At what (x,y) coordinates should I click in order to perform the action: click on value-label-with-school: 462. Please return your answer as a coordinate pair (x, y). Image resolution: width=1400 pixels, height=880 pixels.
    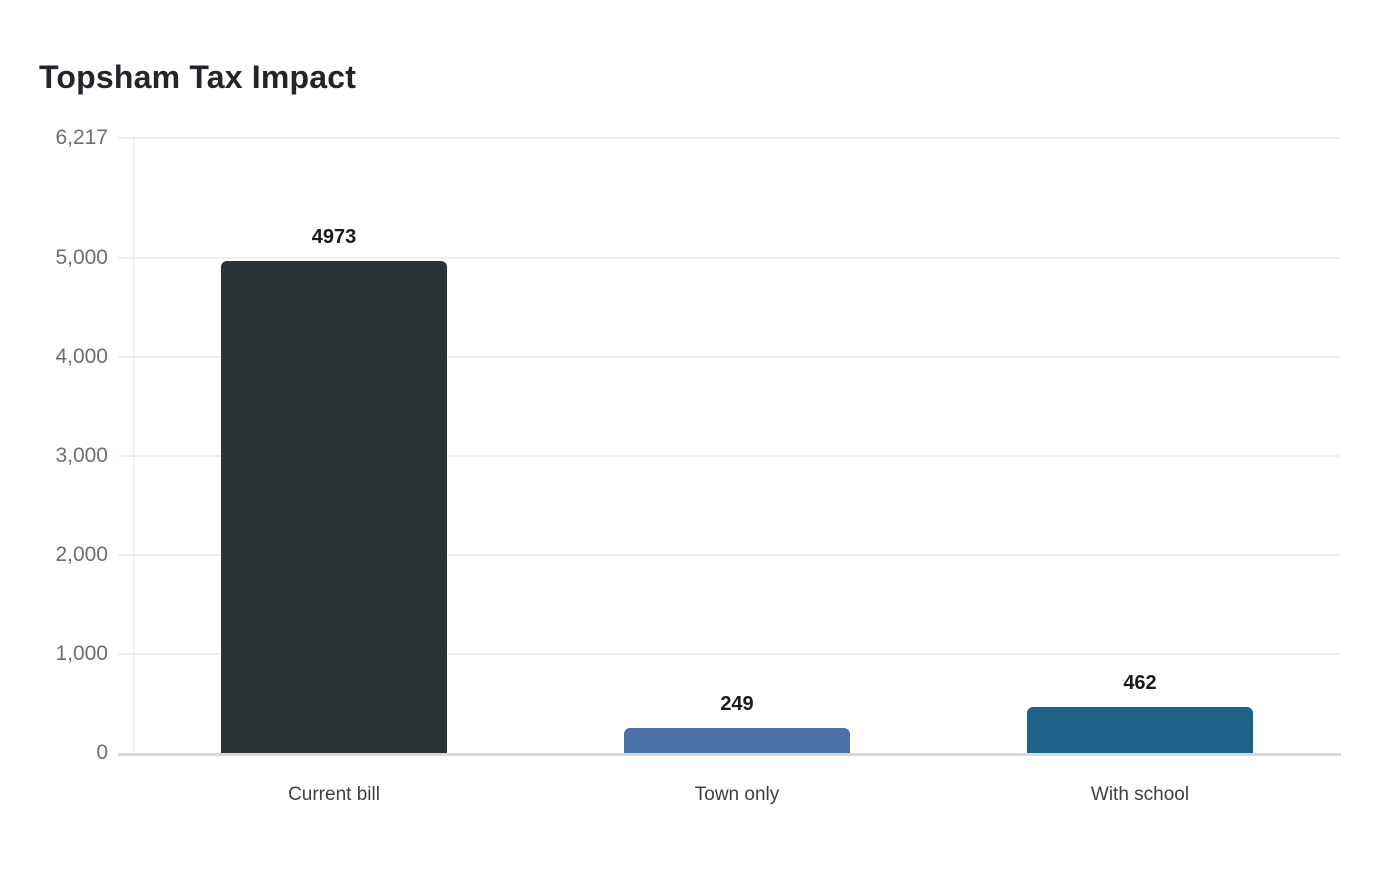
    Looking at the image, I should click on (1140, 683).